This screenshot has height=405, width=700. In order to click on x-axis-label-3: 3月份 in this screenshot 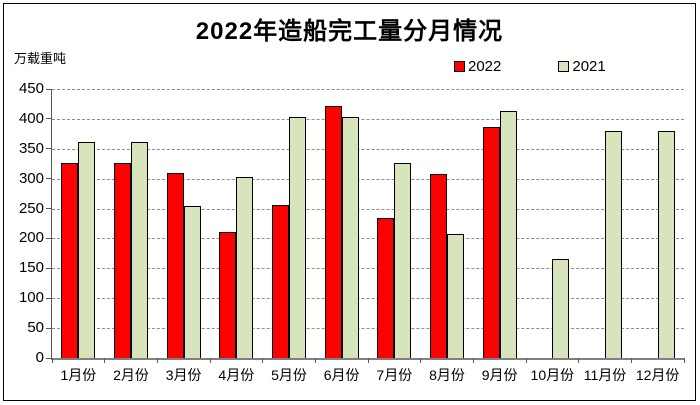, I will do `click(183, 375)`.